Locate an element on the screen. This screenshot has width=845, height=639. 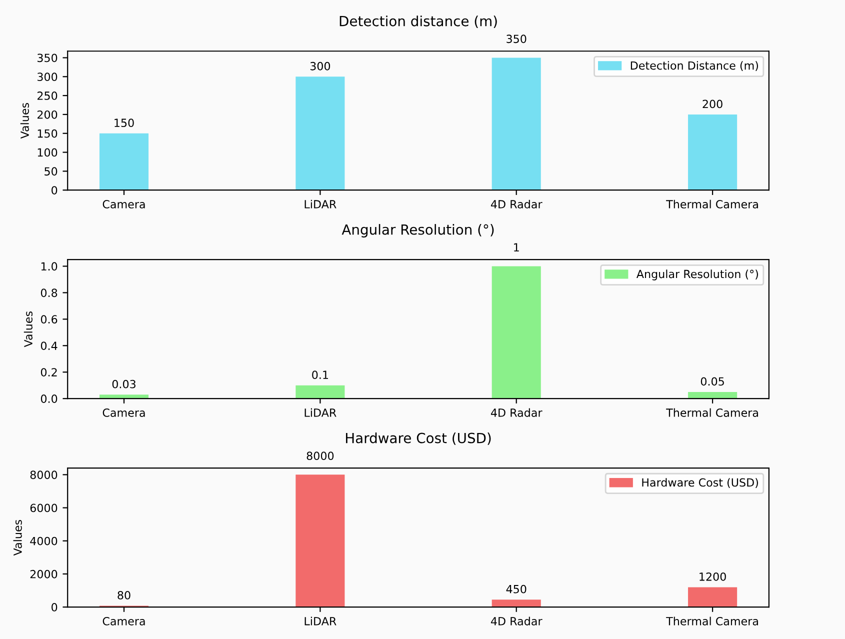
chart-title: Detection distance (m) is located at coordinates (418, 22).